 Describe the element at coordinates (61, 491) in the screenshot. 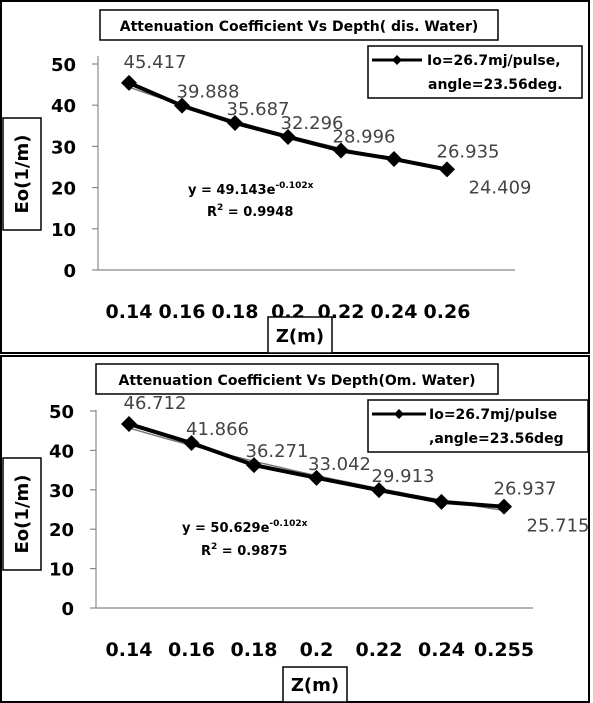

I see `chart-bottom-y-tick-label: 30` at that location.